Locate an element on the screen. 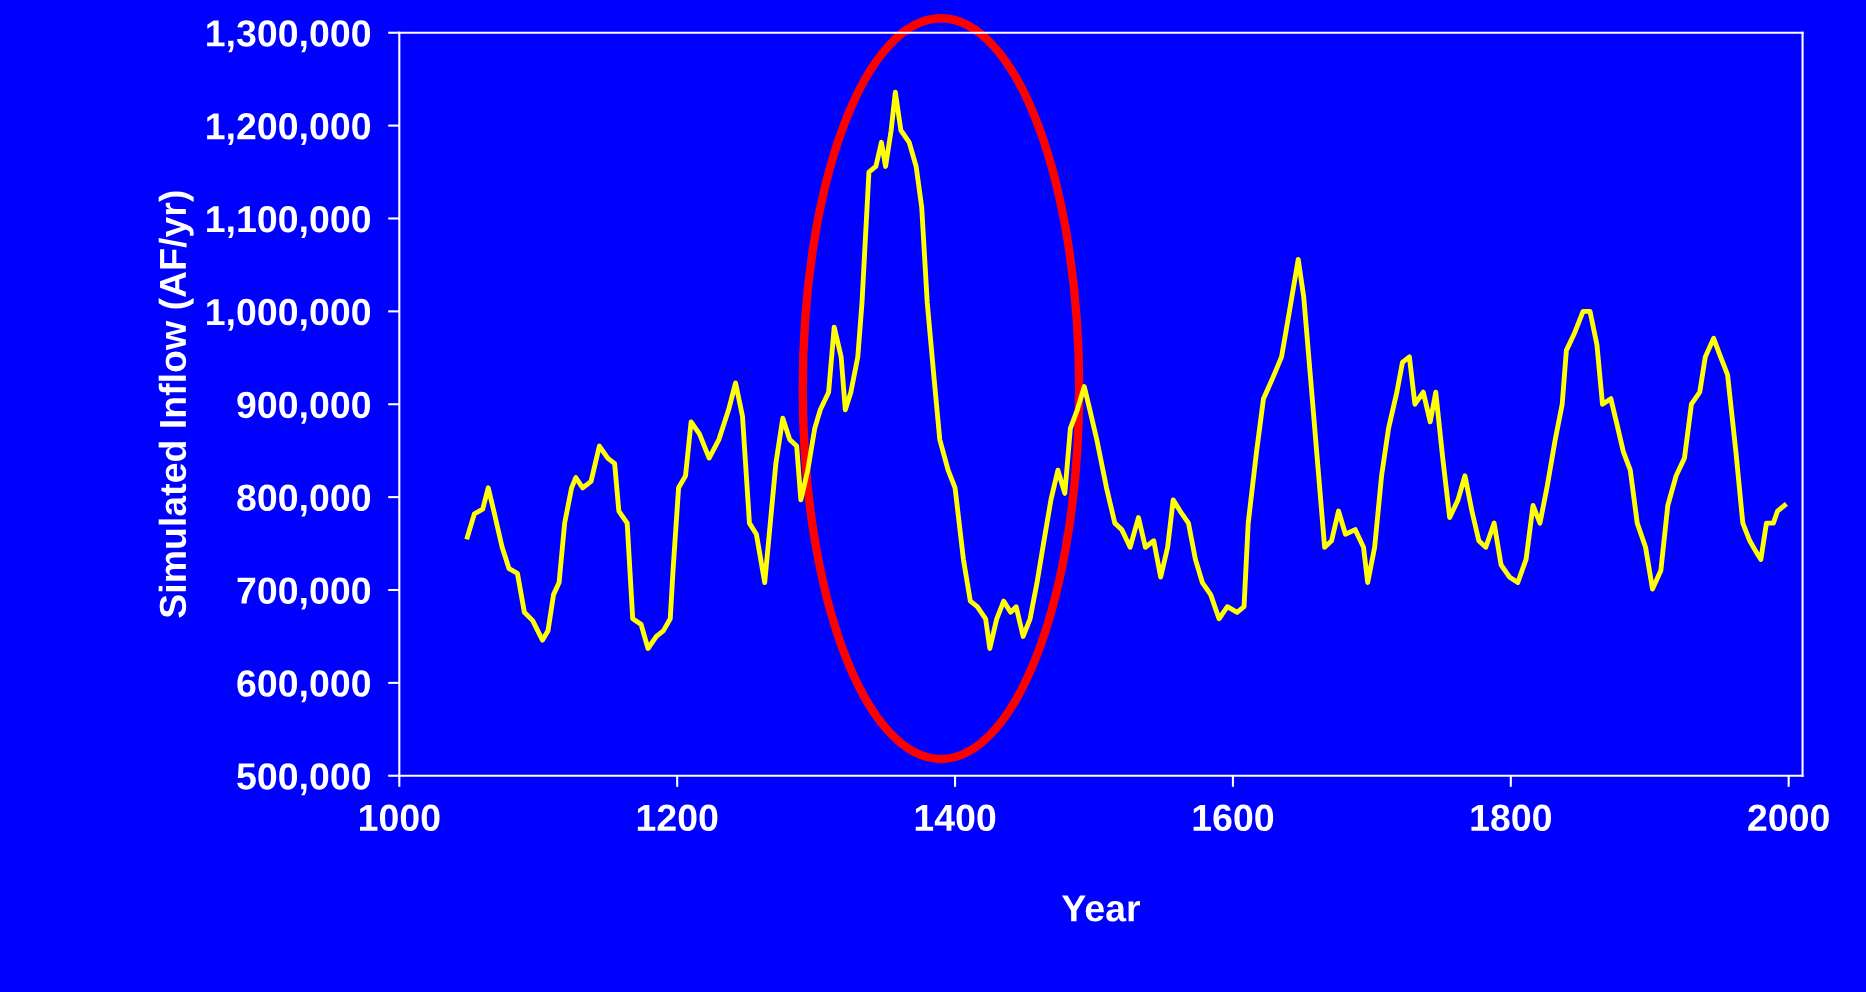  x-tick-label: 1200 is located at coordinates (677, 818).